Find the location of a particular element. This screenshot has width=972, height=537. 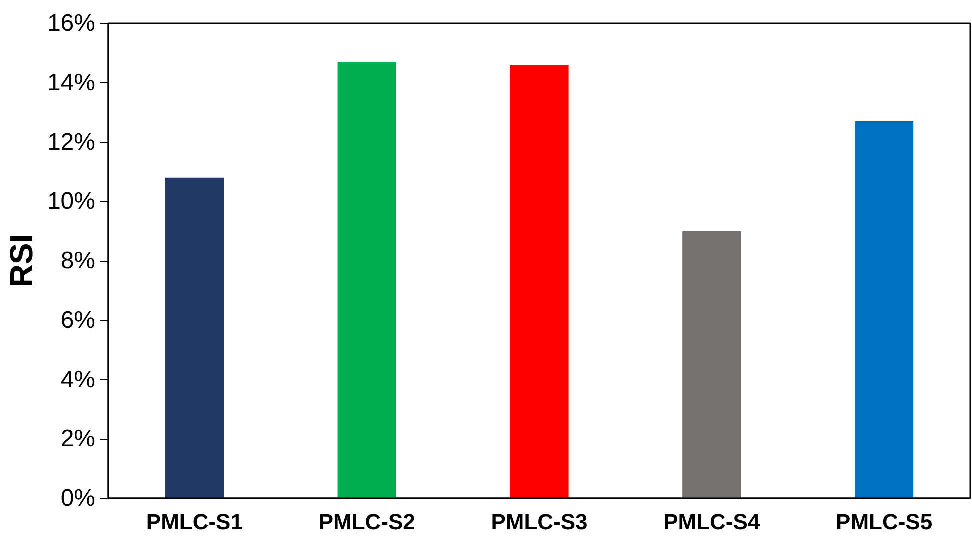

y-tick-label: 10% is located at coordinates (71, 202).